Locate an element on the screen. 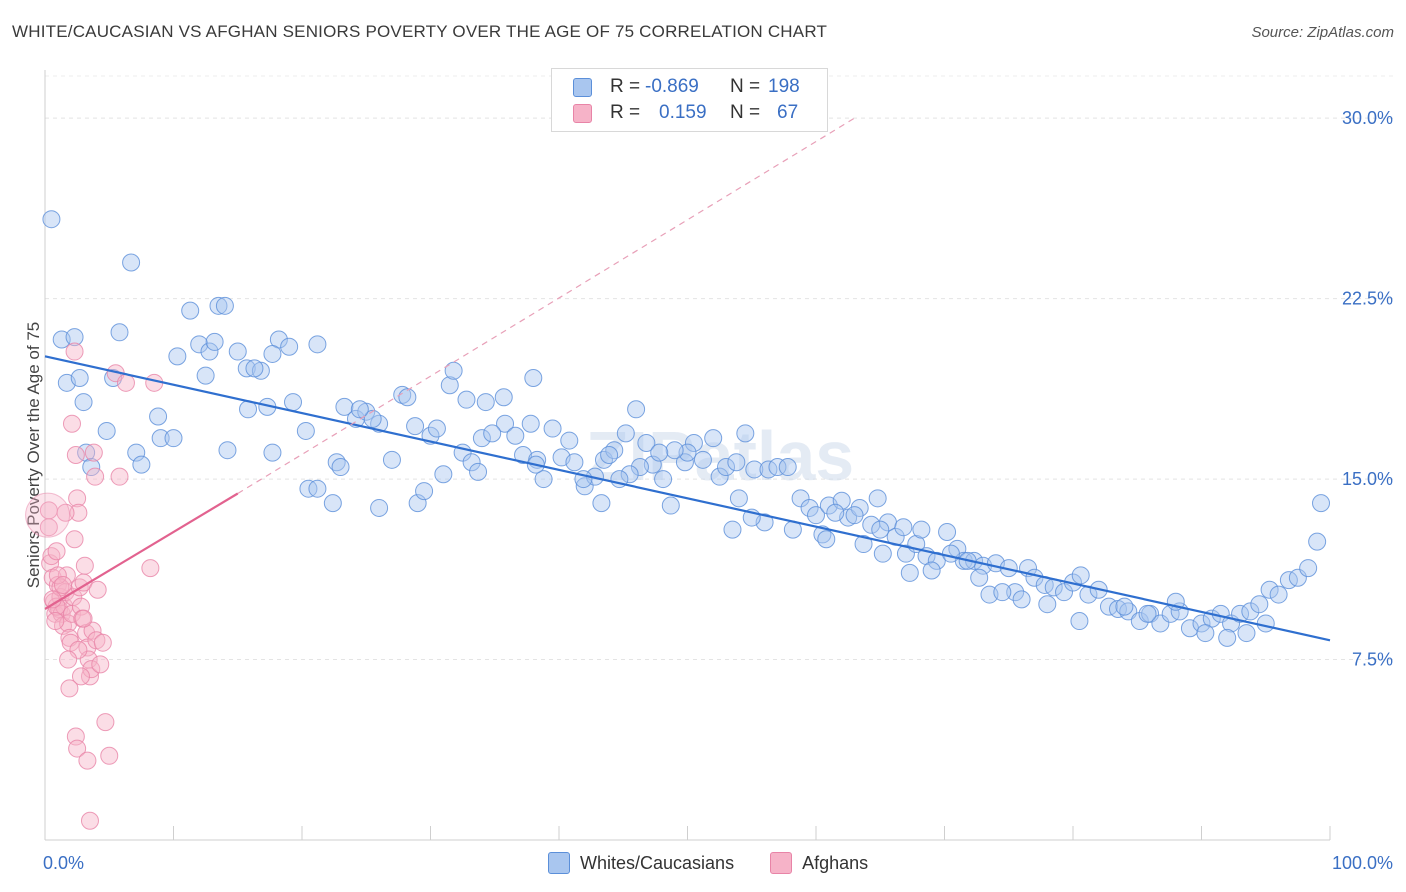 The width and height of the screenshot is (1406, 892). legend-swatch-whites is located at coordinates (582, 87).